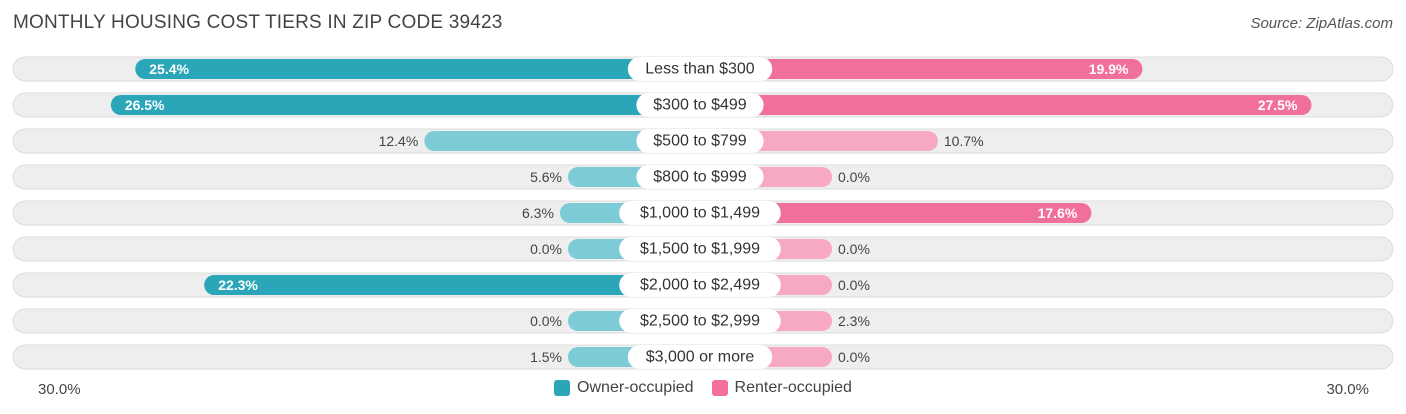 The height and width of the screenshot is (414, 1406). I want to click on axis-left-label: 30.0%, so click(59, 389).